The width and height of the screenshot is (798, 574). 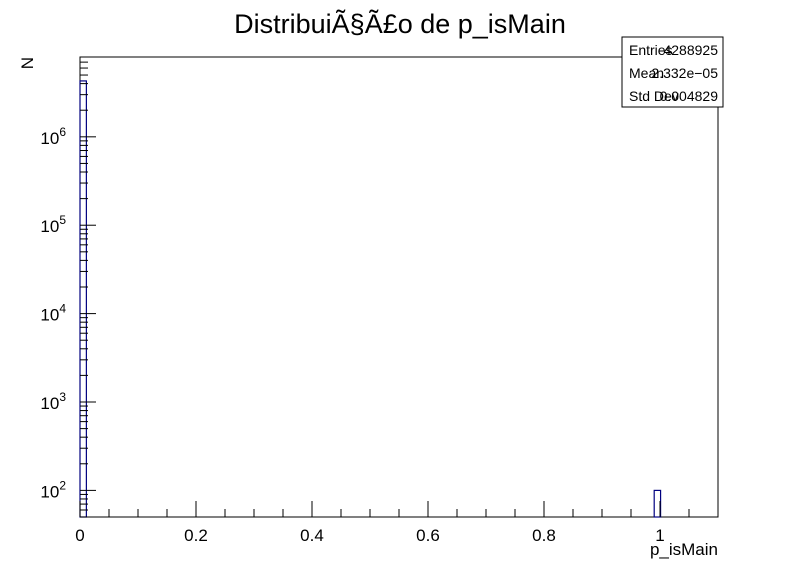 What do you see at coordinates (79, 535) in the screenshot?
I see `x-tick-label: 0` at bounding box center [79, 535].